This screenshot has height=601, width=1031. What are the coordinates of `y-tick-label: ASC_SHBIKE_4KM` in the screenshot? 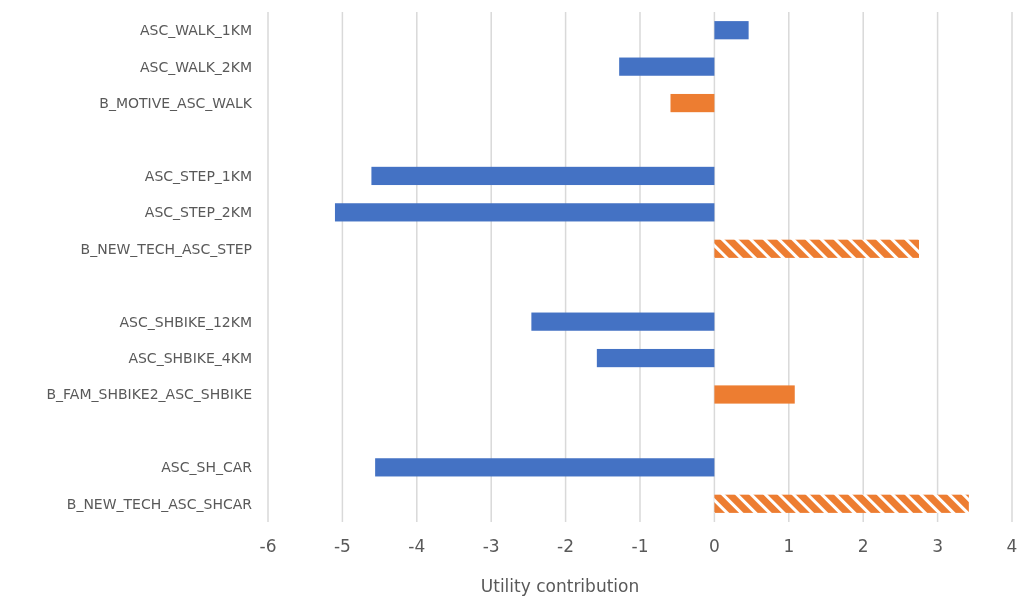 It's located at (190, 357).